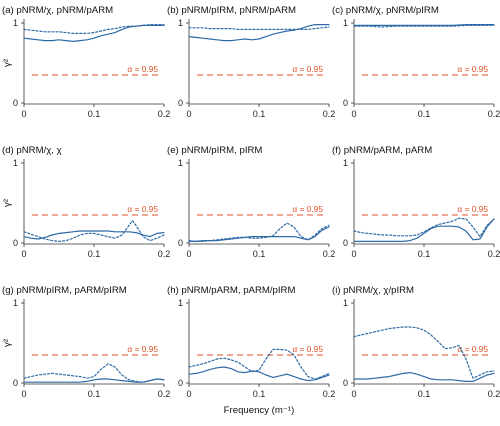 The height and width of the screenshot is (426, 500). What do you see at coordinates (86, 202) in the screenshot?
I see `panel-d: (d) pNRM/χ, χ 0 1 0 0.1 0.2 γ² α = 0.95` at bounding box center [86, 202].